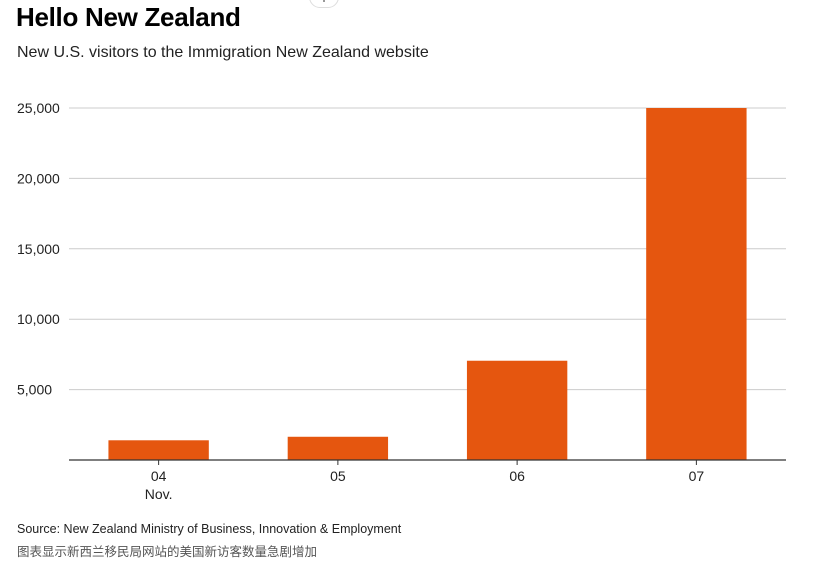 The height and width of the screenshot is (575, 831). What do you see at coordinates (338, 476) in the screenshot?
I see `x-tick-label: 05` at bounding box center [338, 476].